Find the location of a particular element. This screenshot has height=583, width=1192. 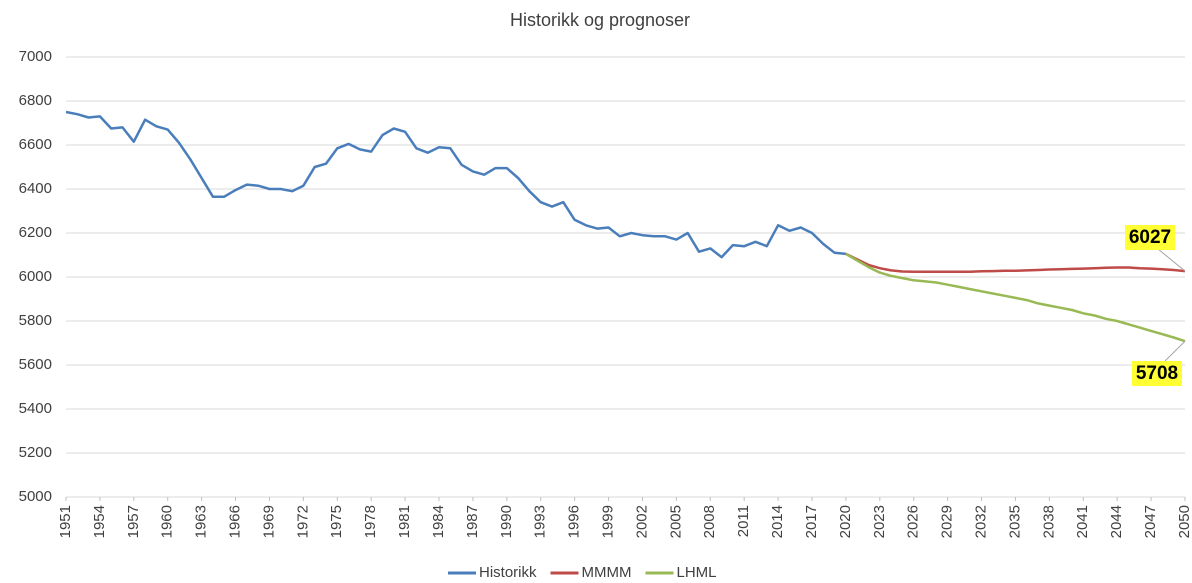

x-tick-label: 2020 is located at coordinates (845, 521).